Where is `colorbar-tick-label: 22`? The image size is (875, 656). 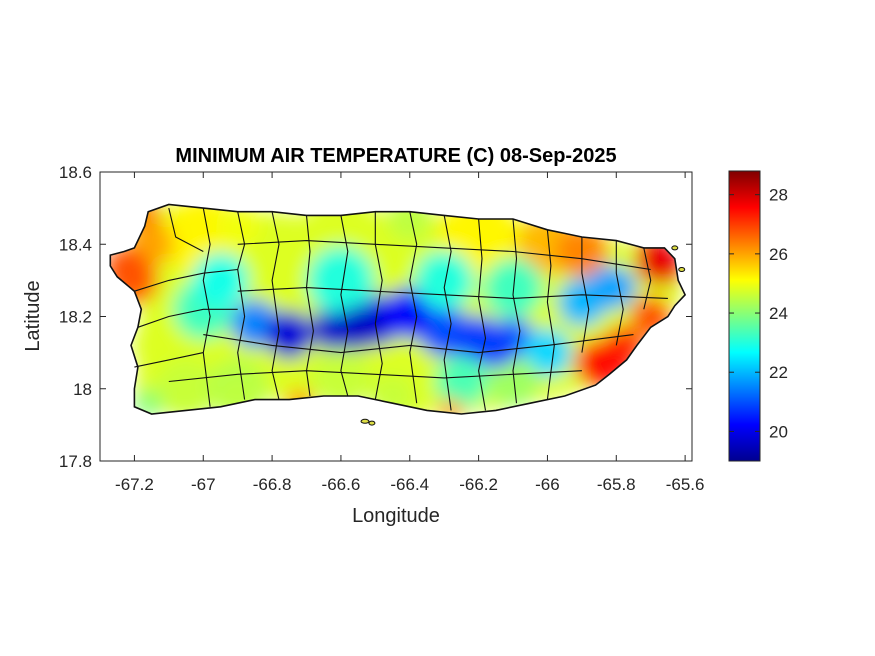
colorbar-tick-label: 22 is located at coordinates (778, 372).